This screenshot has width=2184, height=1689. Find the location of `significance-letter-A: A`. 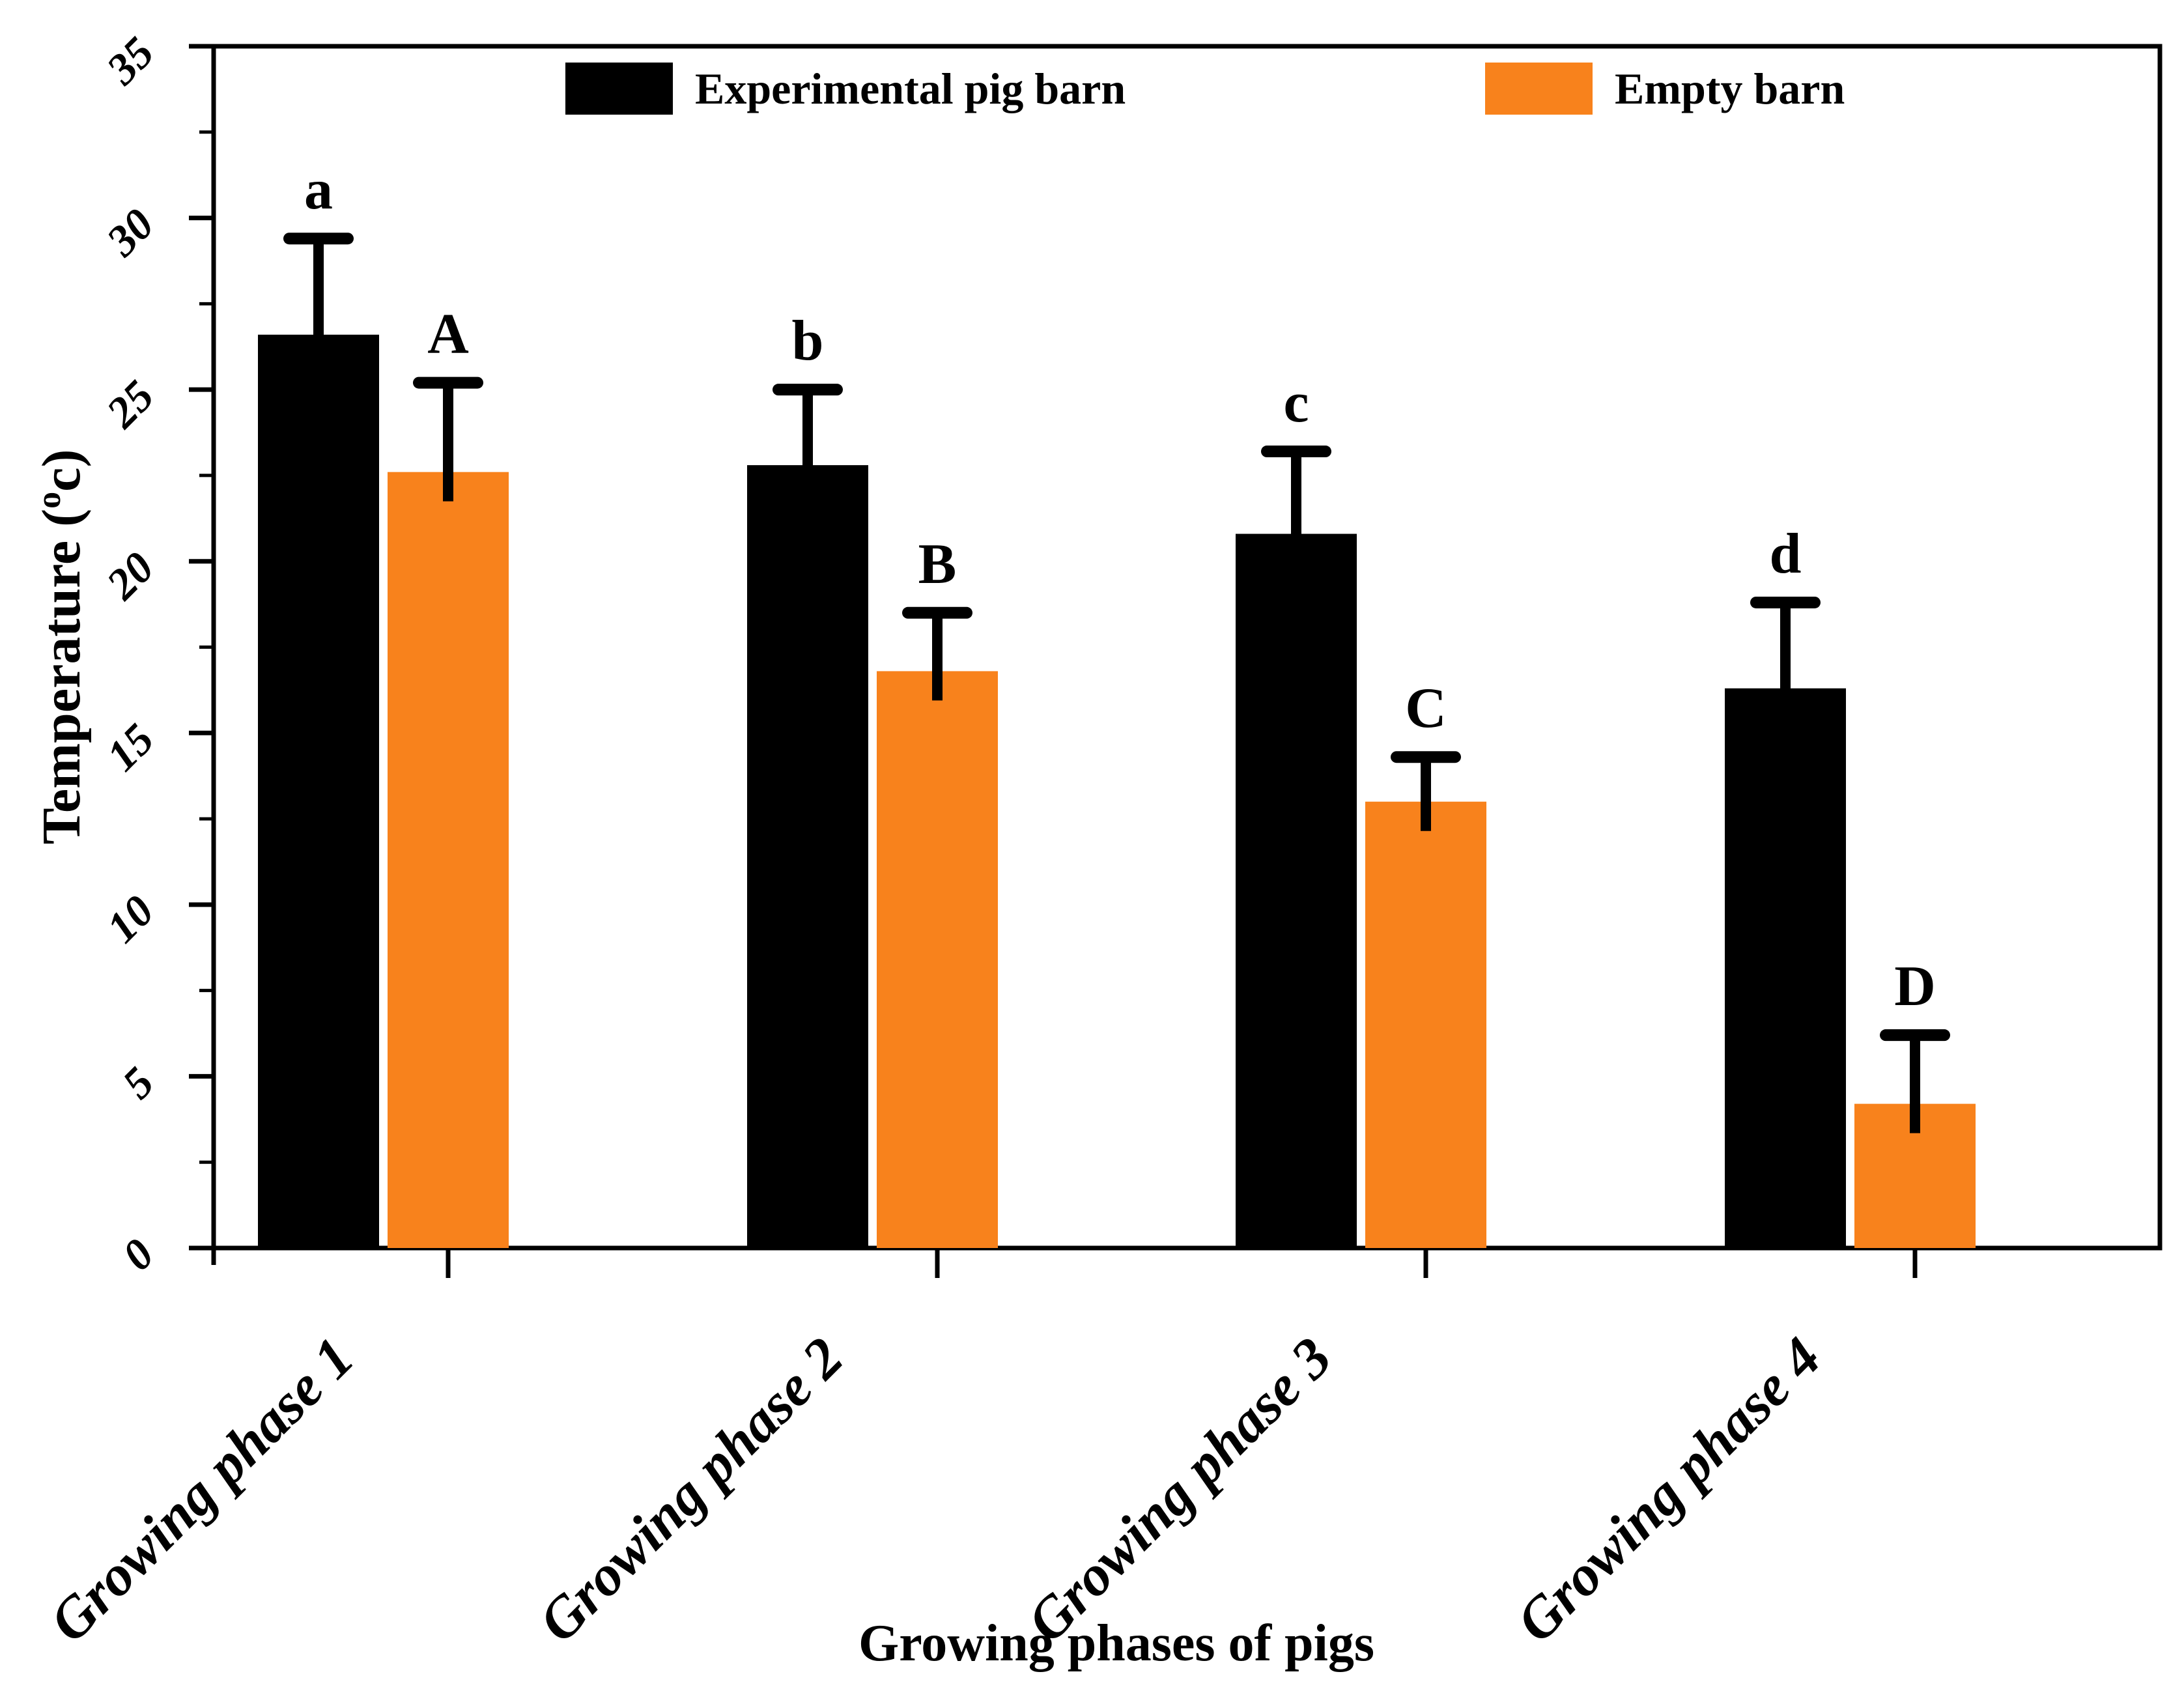

significance-letter-A: A is located at coordinates (448, 335).